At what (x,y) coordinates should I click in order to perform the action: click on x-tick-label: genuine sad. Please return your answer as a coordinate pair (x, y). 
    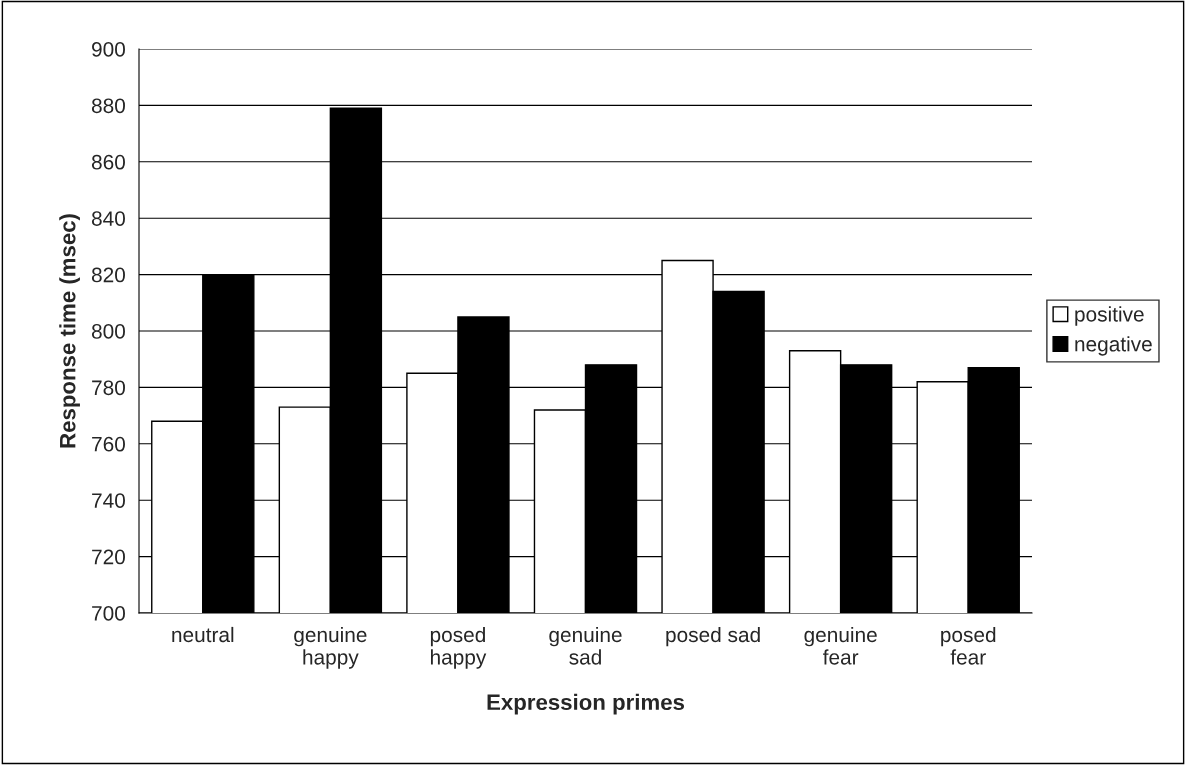
    Looking at the image, I should click on (585, 645).